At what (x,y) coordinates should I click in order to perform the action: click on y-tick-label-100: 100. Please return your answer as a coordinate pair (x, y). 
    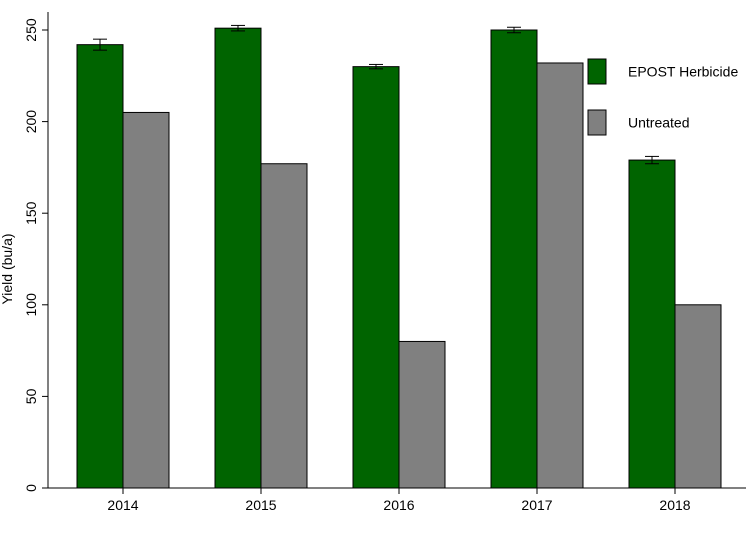
    Looking at the image, I should click on (31, 305).